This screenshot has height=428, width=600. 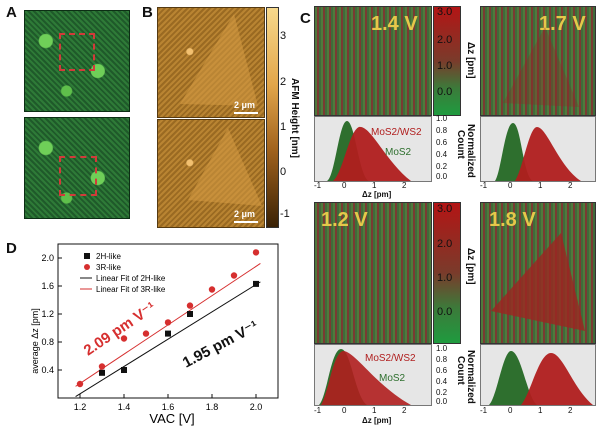 What do you see at coordinates (212, 407) in the screenshot?
I see `x-tick-label: 1.8` at bounding box center [212, 407].